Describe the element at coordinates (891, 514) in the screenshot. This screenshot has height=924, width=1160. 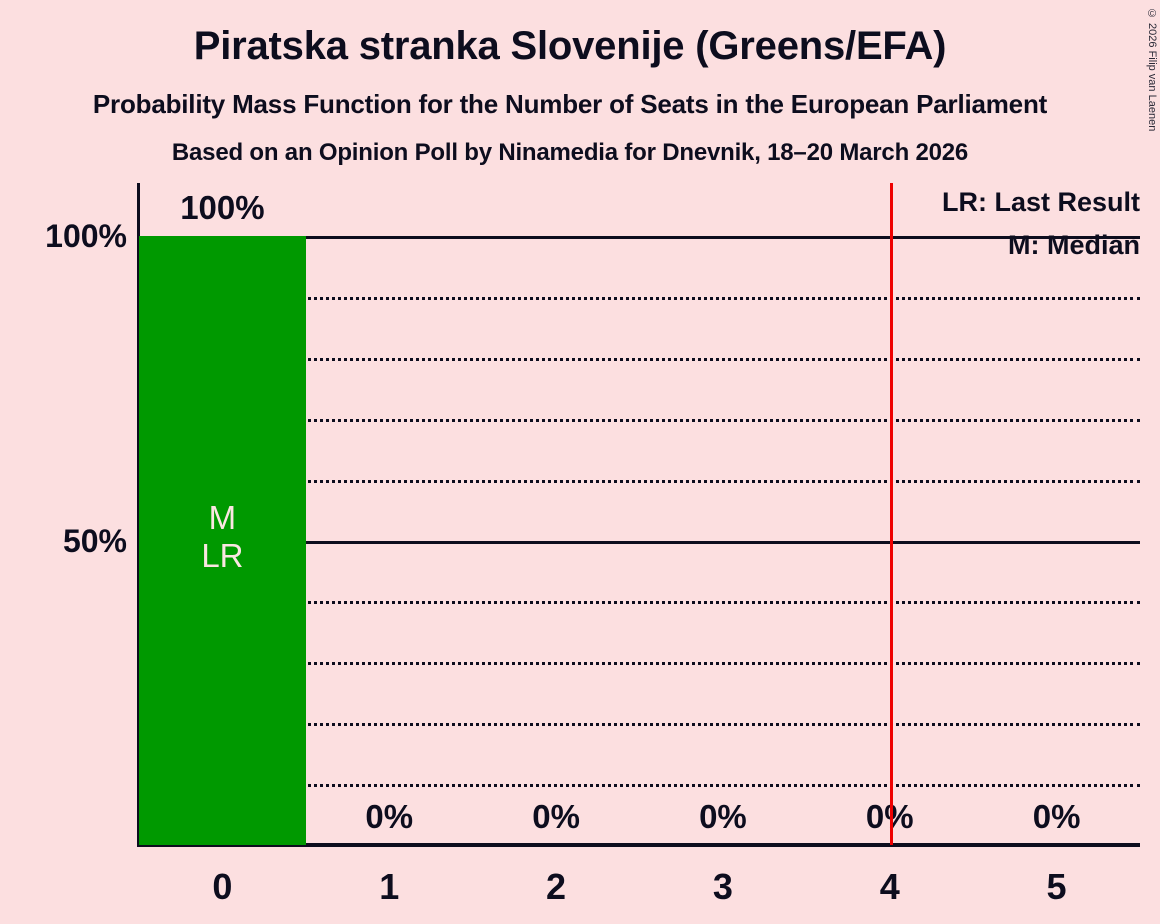
I see `last-result-line` at that location.